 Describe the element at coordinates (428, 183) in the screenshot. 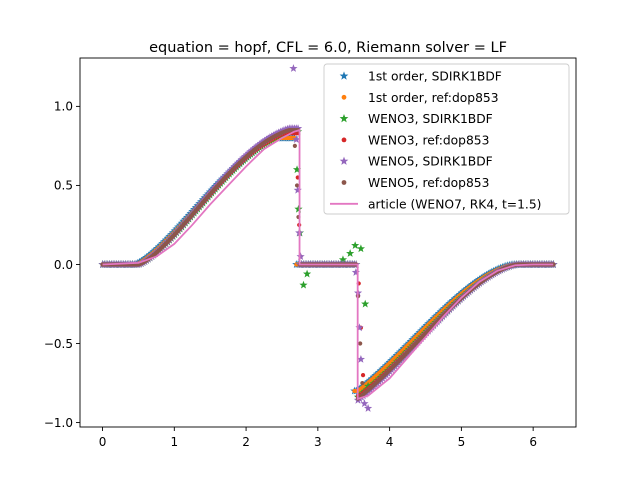

I see `legend-label: WENO5, ref:dop853` at that location.